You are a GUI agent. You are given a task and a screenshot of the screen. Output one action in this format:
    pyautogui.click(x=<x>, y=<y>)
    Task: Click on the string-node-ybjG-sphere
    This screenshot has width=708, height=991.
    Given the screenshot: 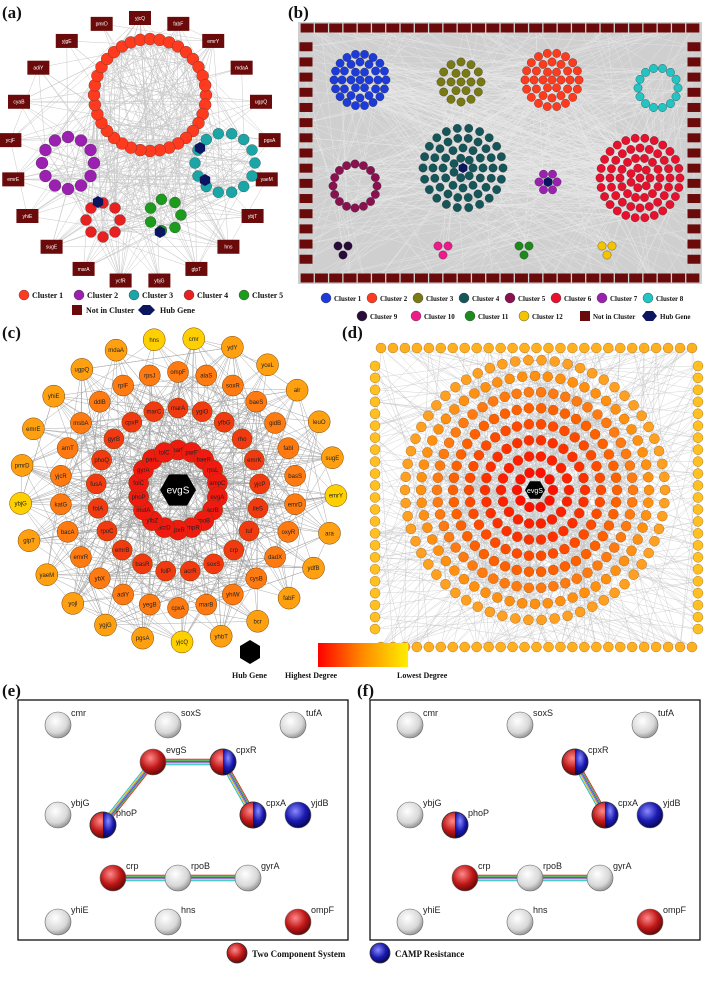 What is the action you would take?
    pyautogui.click(x=410, y=815)
    